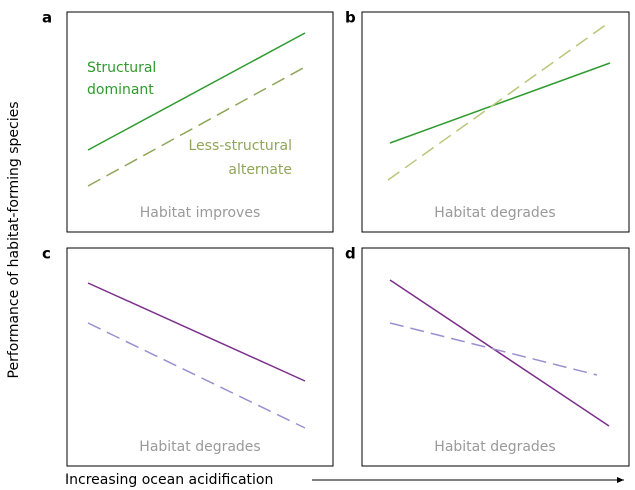 This screenshot has width=635, height=490. Describe the element at coordinates (47, 18) in the screenshot. I see `panel-letter: a` at that location.